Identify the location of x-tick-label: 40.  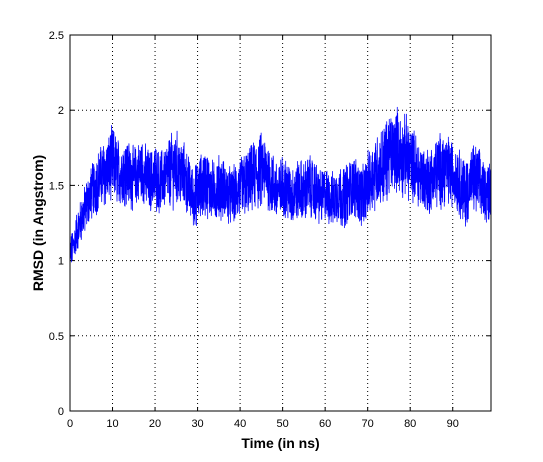
(240, 424).